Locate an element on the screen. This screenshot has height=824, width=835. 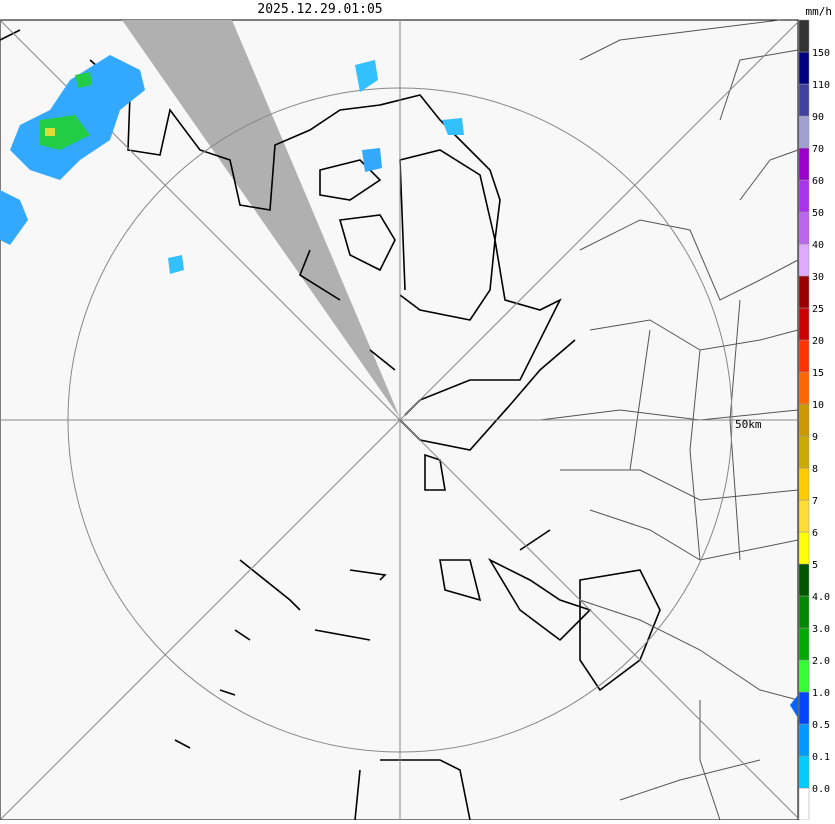
legend-label: 4.0 is located at coordinates (821, 597).